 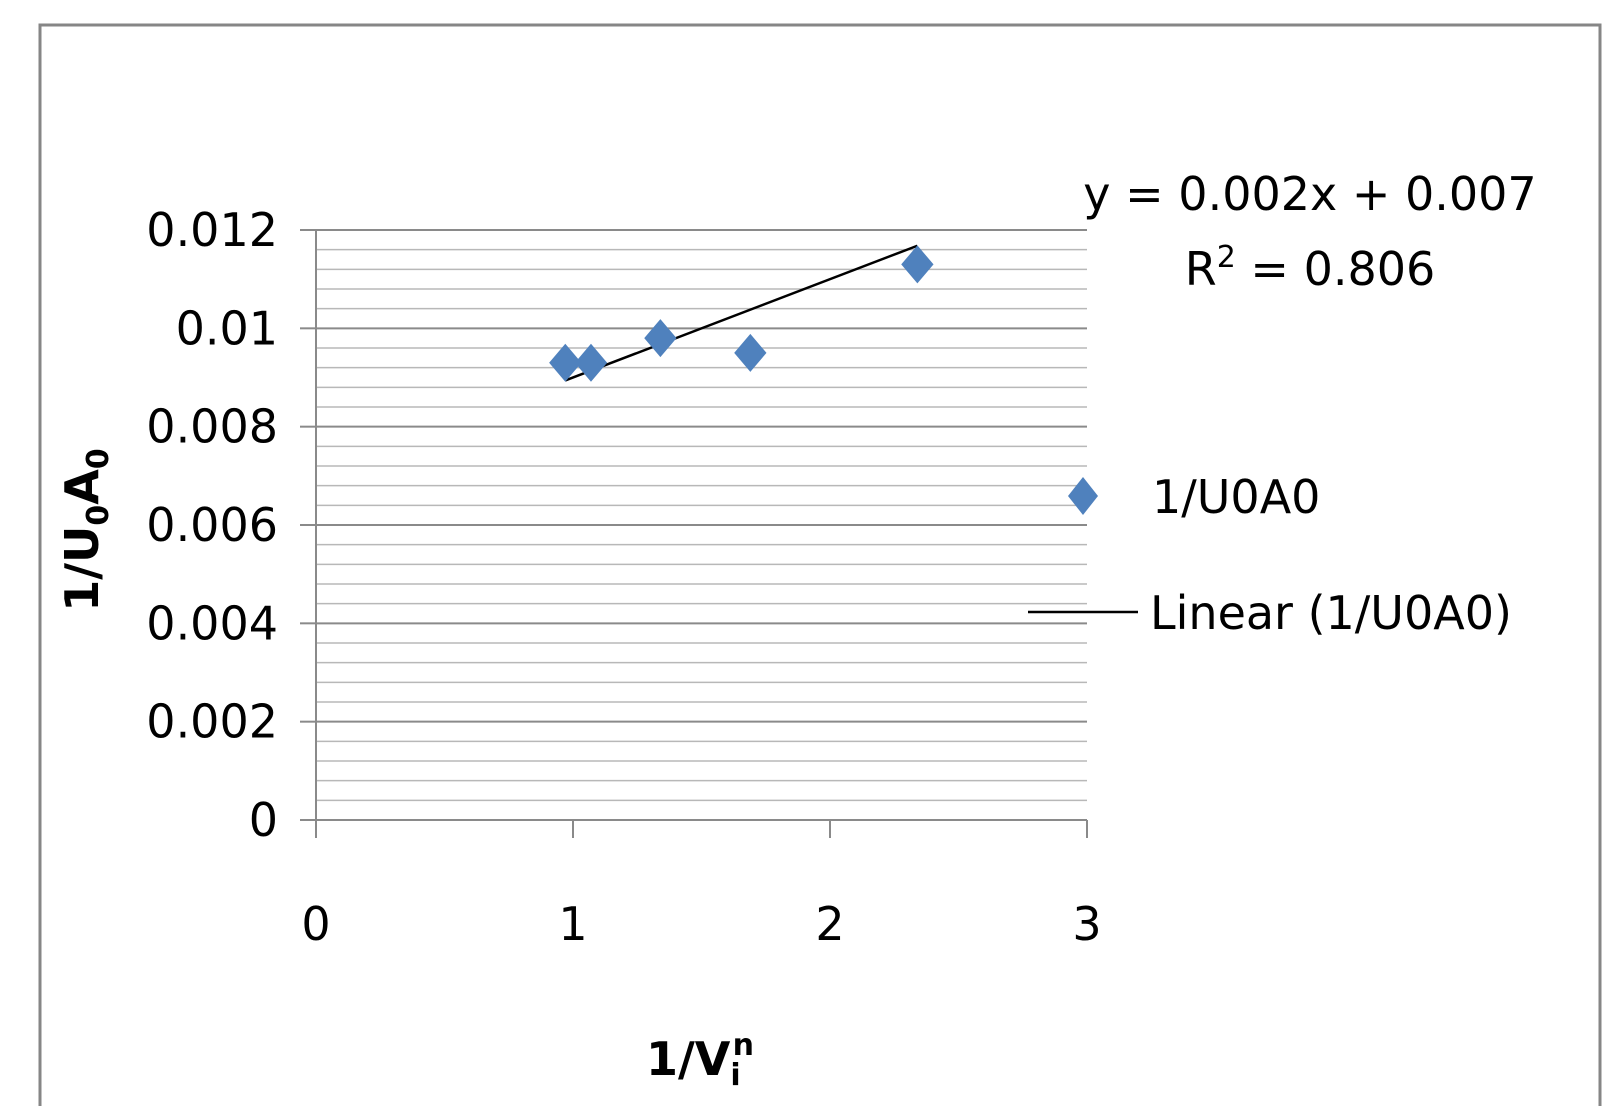 What do you see at coordinates (212, 722) in the screenshot?
I see `y-tick-label: 0.002` at bounding box center [212, 722].